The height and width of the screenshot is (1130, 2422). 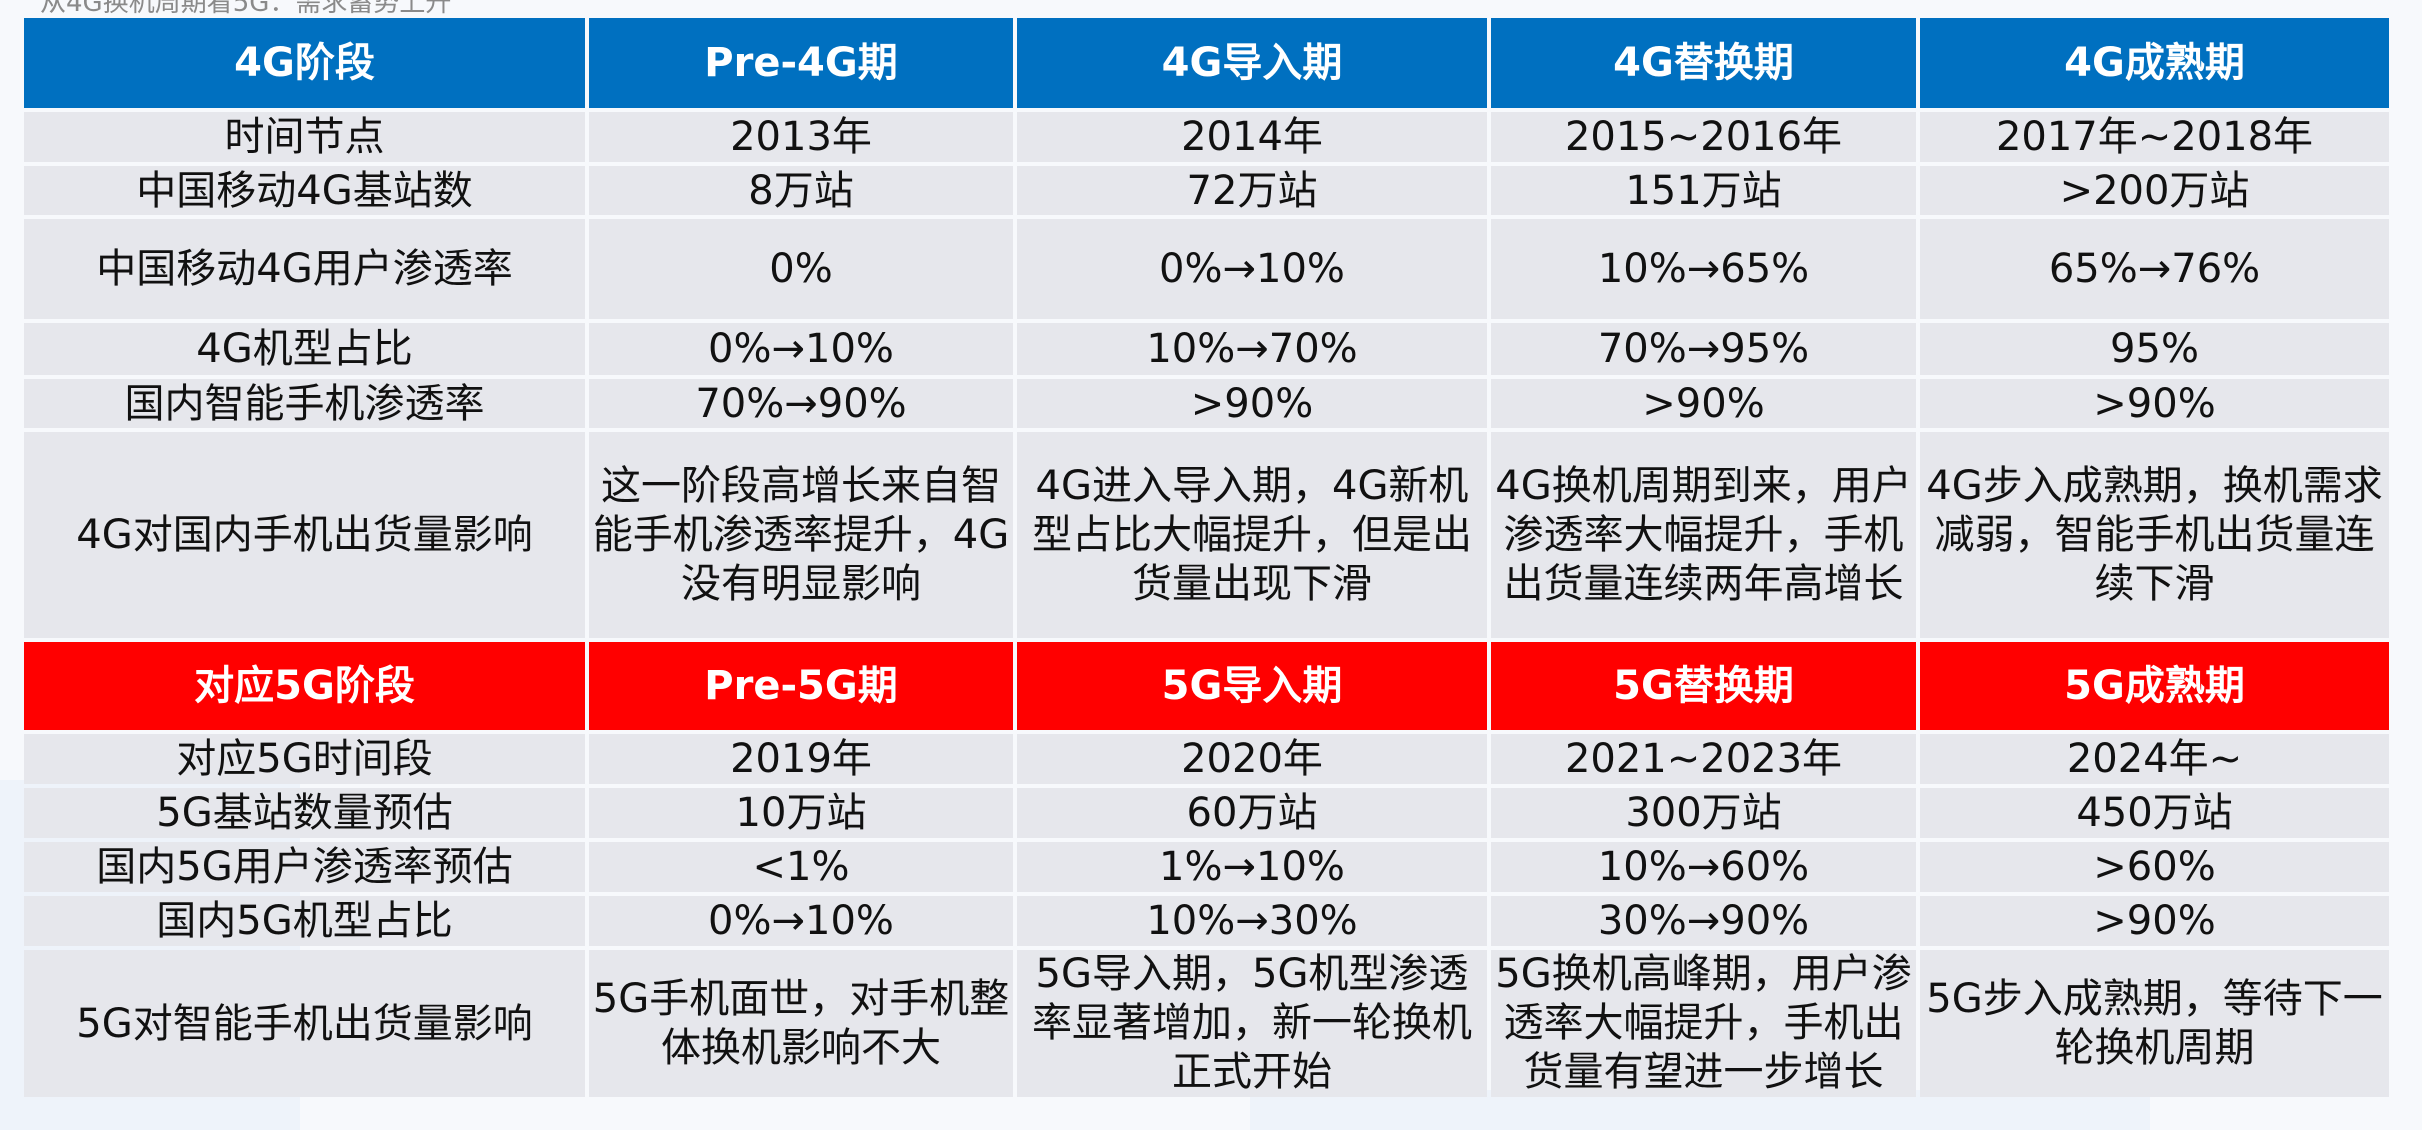 What do you see at coordinates (304, 921) in the screenshot?
I see `row-label: 国内5G机型占比` at bounding box center [304, 921].